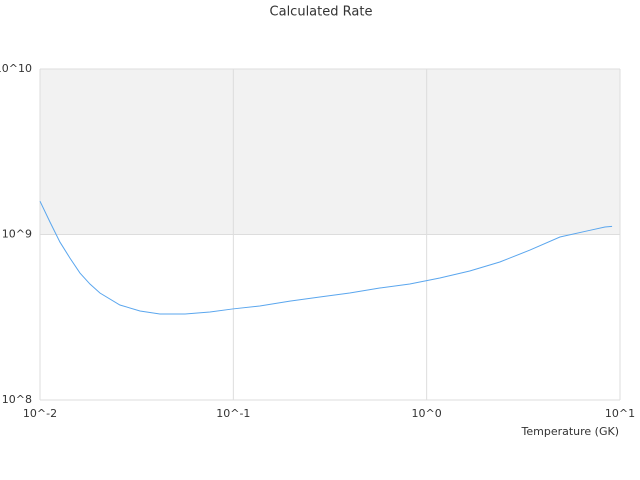 The image size is (640, 480). Describe the element at coordinates (427, 413) in the screenshot. I see `x-tick-label: 10^0` at that location.